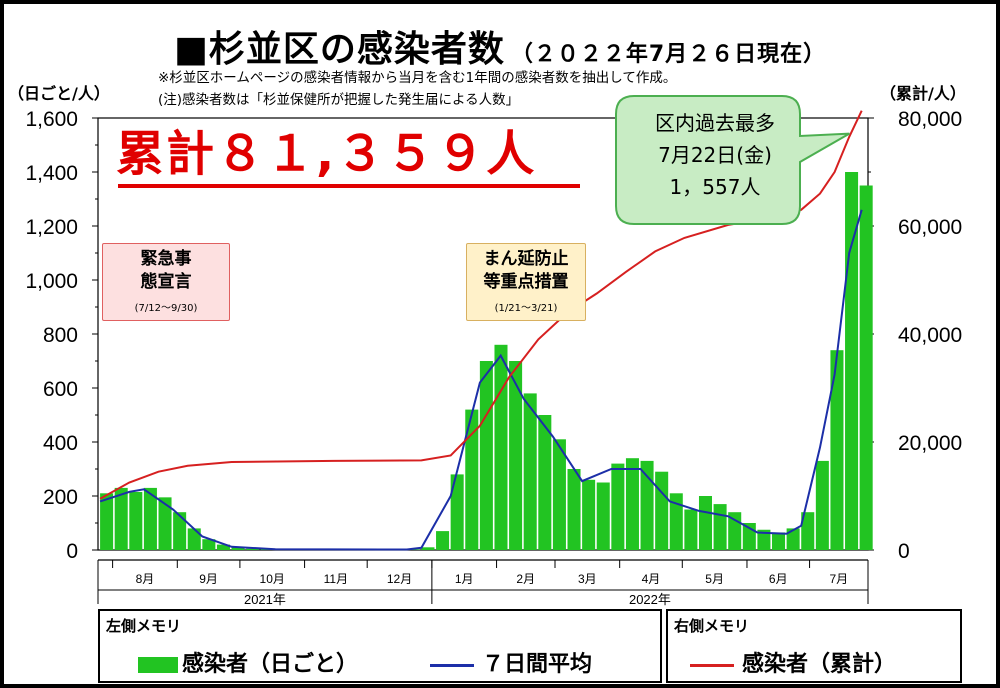 The height and width of the screenshot is (688, 1000). I want to click on title-date: （２０２２年7月２６日現在）, so click(668, 54).